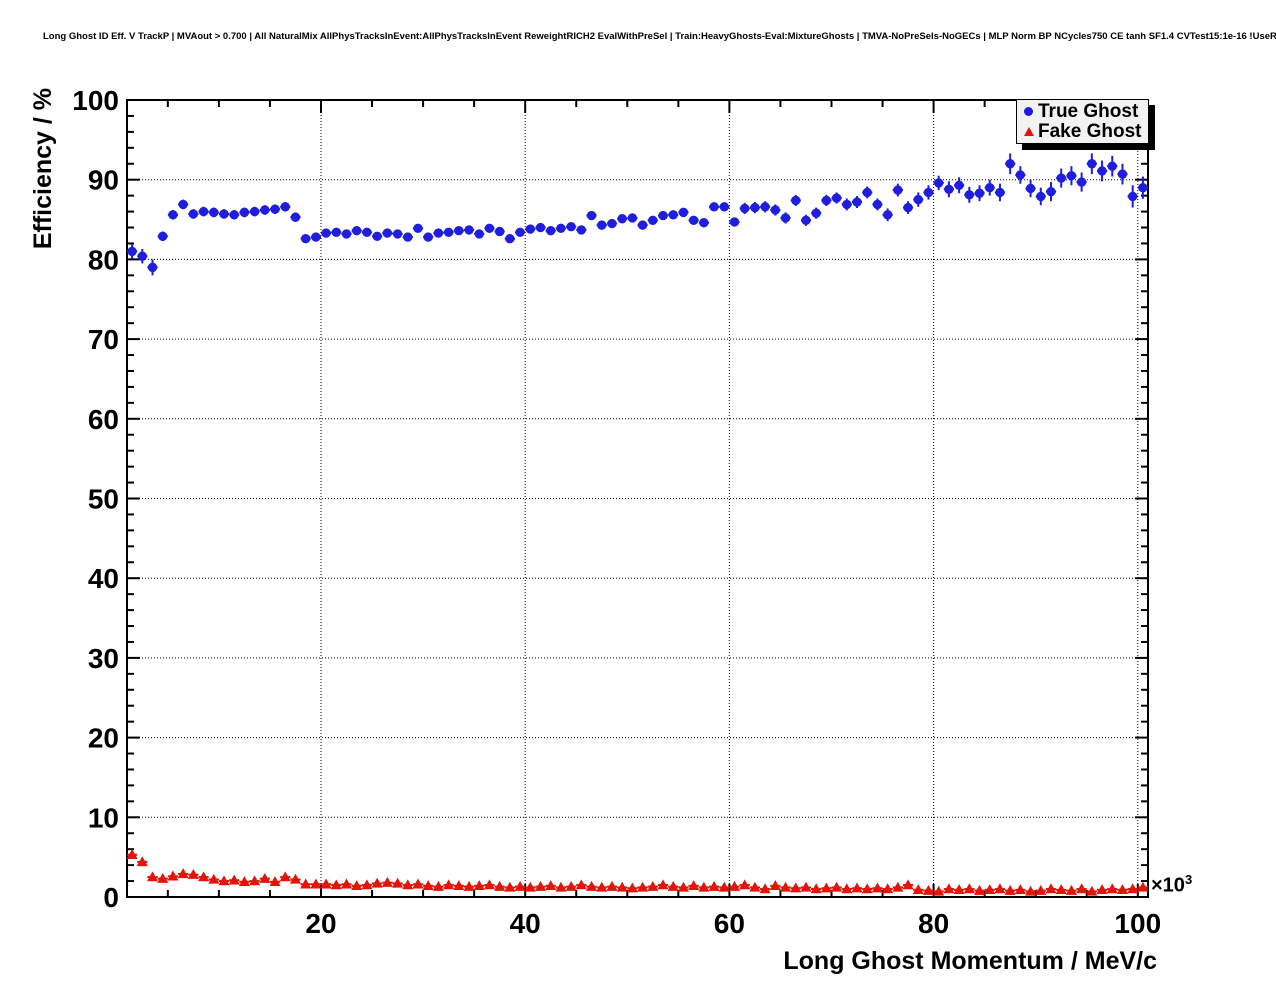  I want to click on y-tick-label: 40, so click(103, 578).